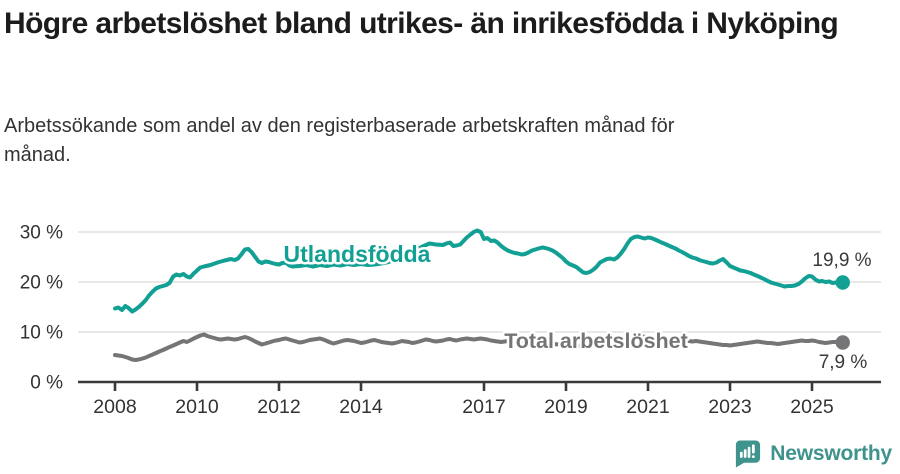 The width and height of the screenshot is (900, 474). Describe the element at coordinates (812, 407) in the screenshot. I see `x-tick-label: 2025` at that location.